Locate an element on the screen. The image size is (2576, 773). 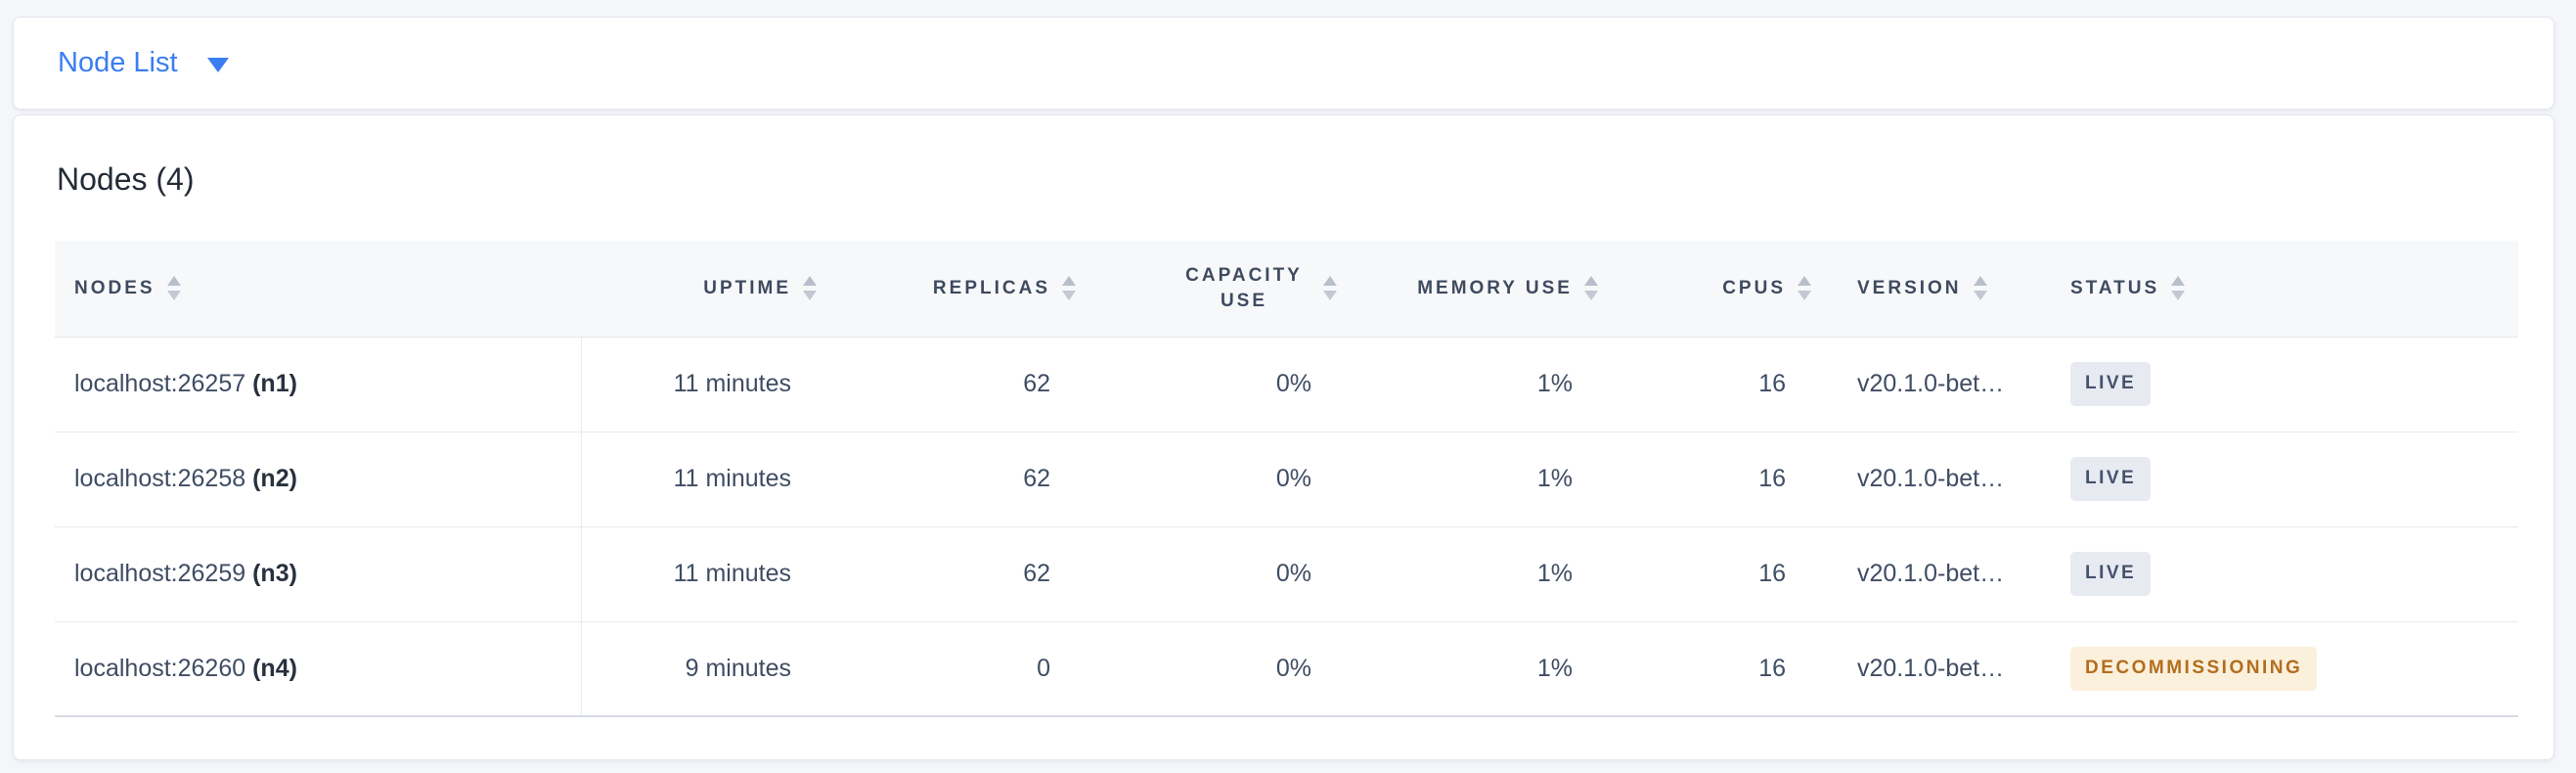
view-selector-bar: Node List is located at coordinates (1284, 63).